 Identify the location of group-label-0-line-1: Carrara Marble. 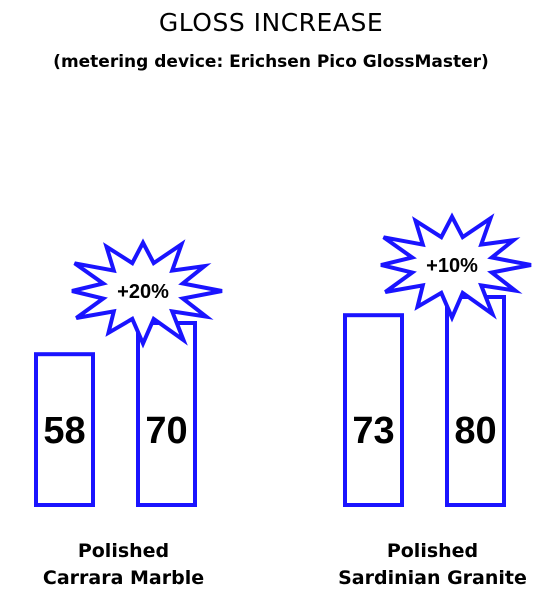
(123, 578).